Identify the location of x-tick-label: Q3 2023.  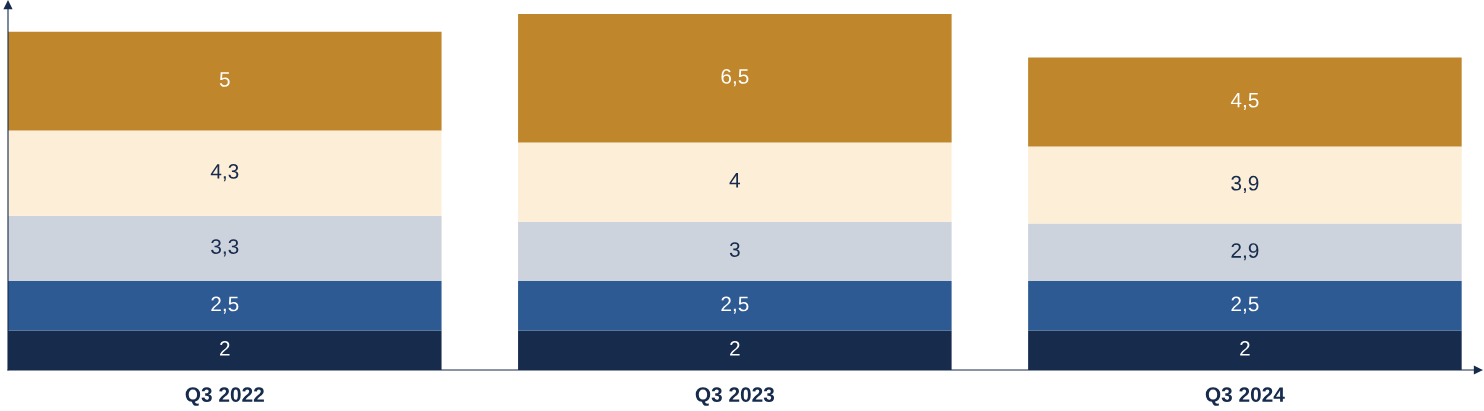
(735, 396).